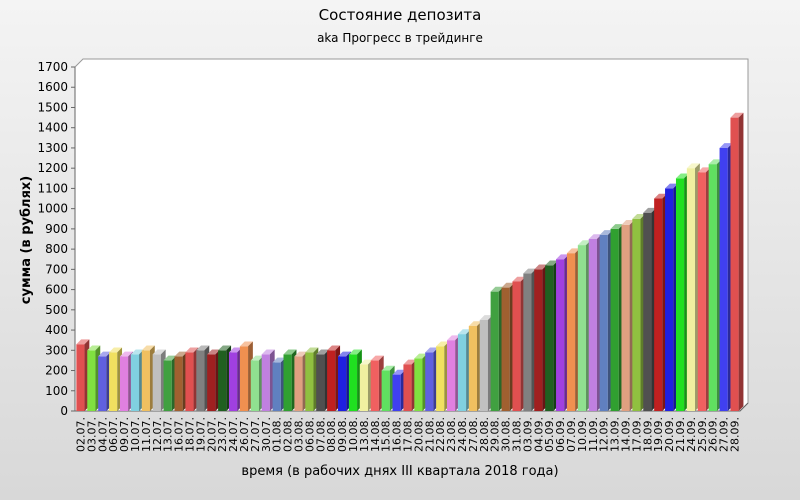 This screenshot has height=500, width=800. I want to click on x-tick-label: 12.09., so click(604, 434).